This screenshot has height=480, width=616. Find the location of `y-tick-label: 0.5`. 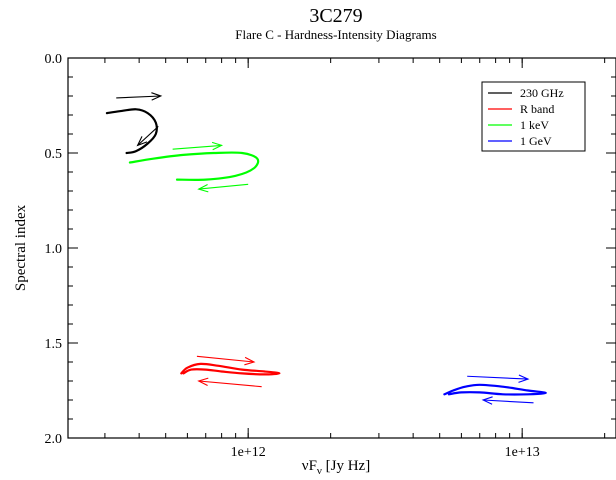

y-tick-label: 0.5 is located at coordinates (54, 154).